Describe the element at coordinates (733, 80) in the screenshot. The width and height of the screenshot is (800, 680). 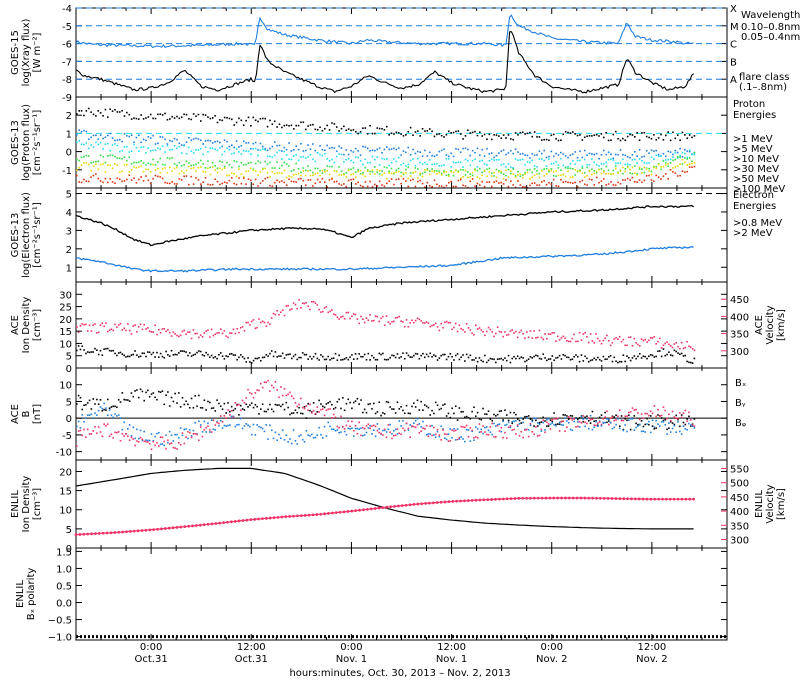
I see `flare-class-label: A` at that location.